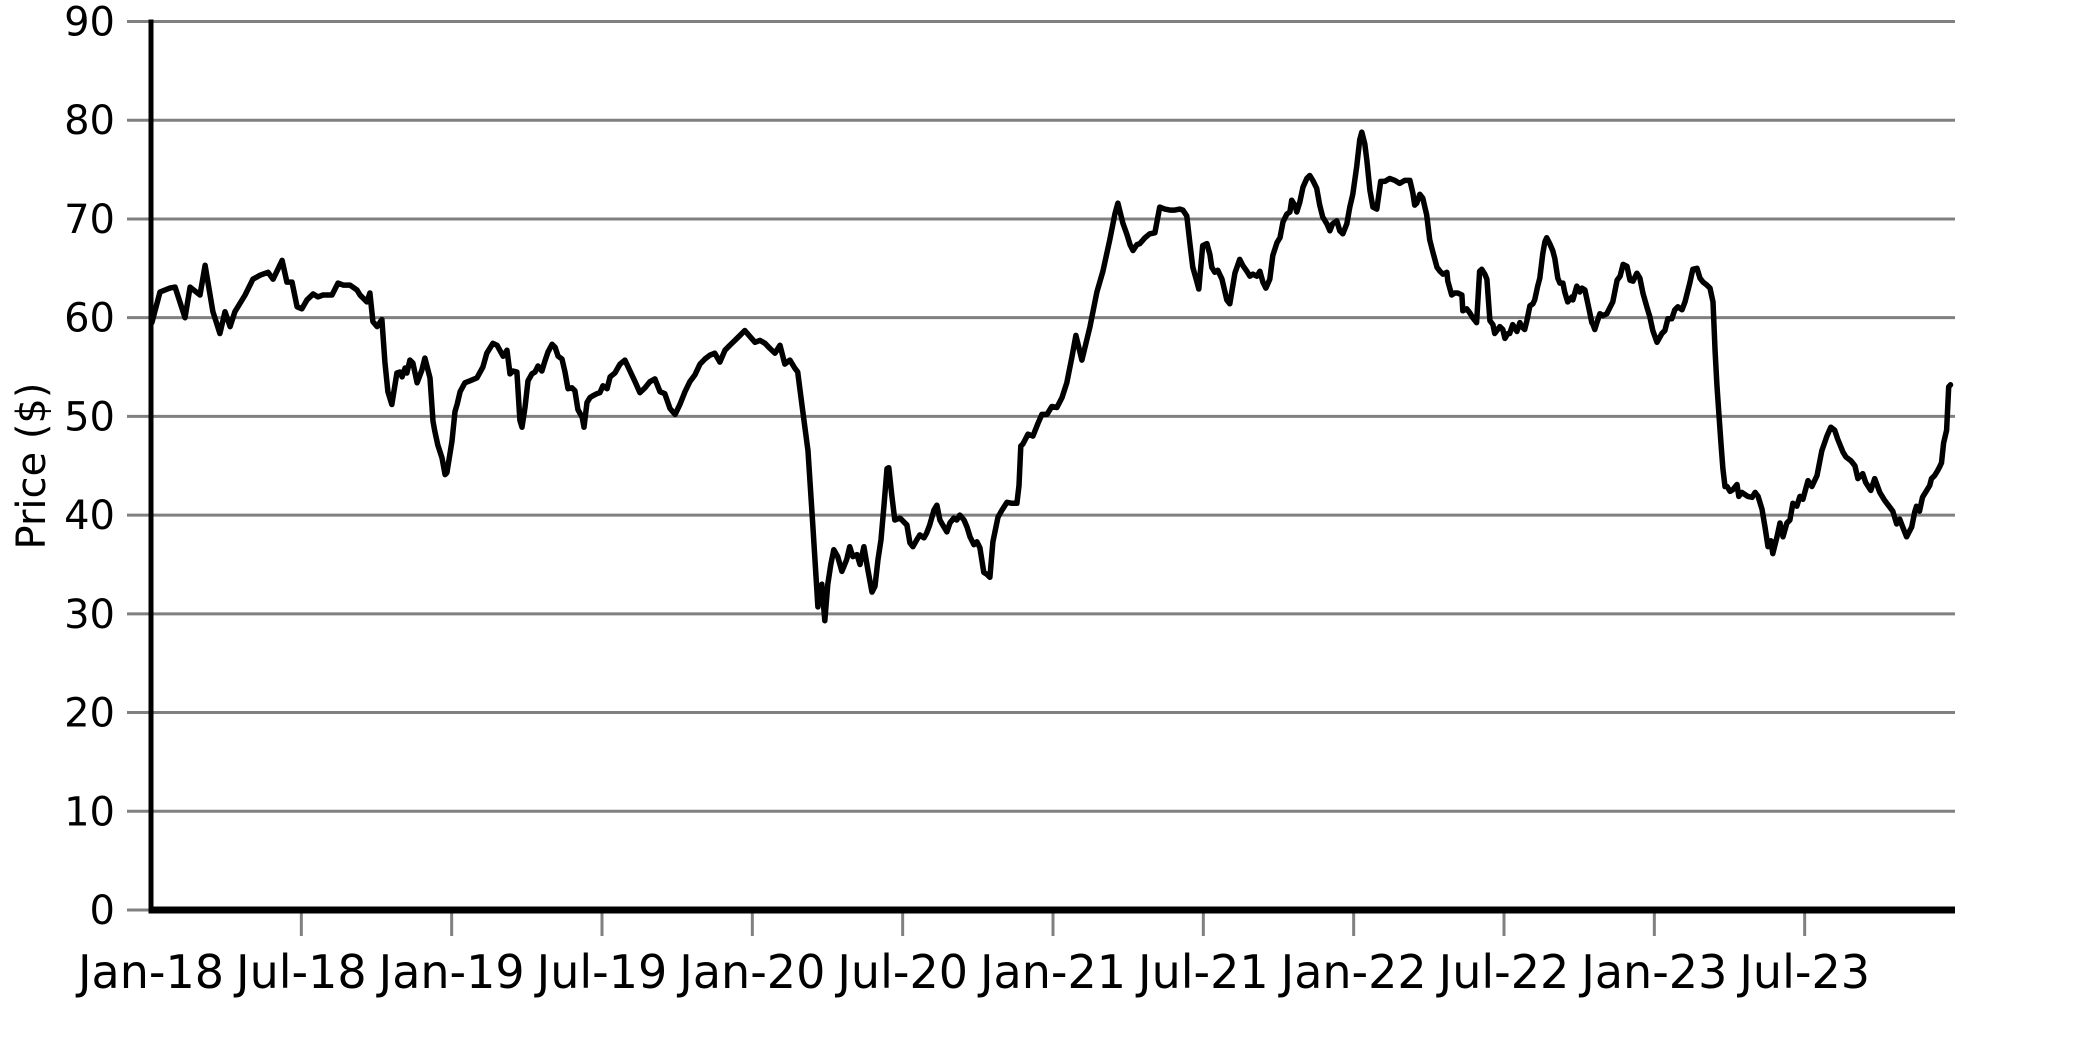  I want to click on x-tick-label: Jan-23, so click(1652, 972).